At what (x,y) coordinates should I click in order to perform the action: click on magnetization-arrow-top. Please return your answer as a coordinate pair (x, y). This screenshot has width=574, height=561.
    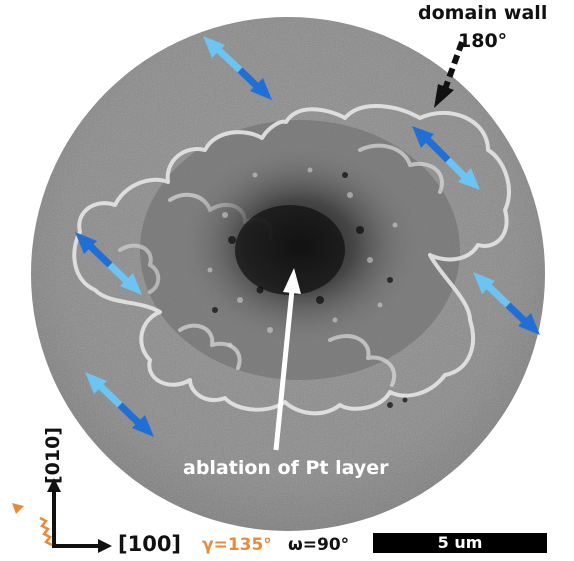
    Looking at the image, I should click on (237, 68).